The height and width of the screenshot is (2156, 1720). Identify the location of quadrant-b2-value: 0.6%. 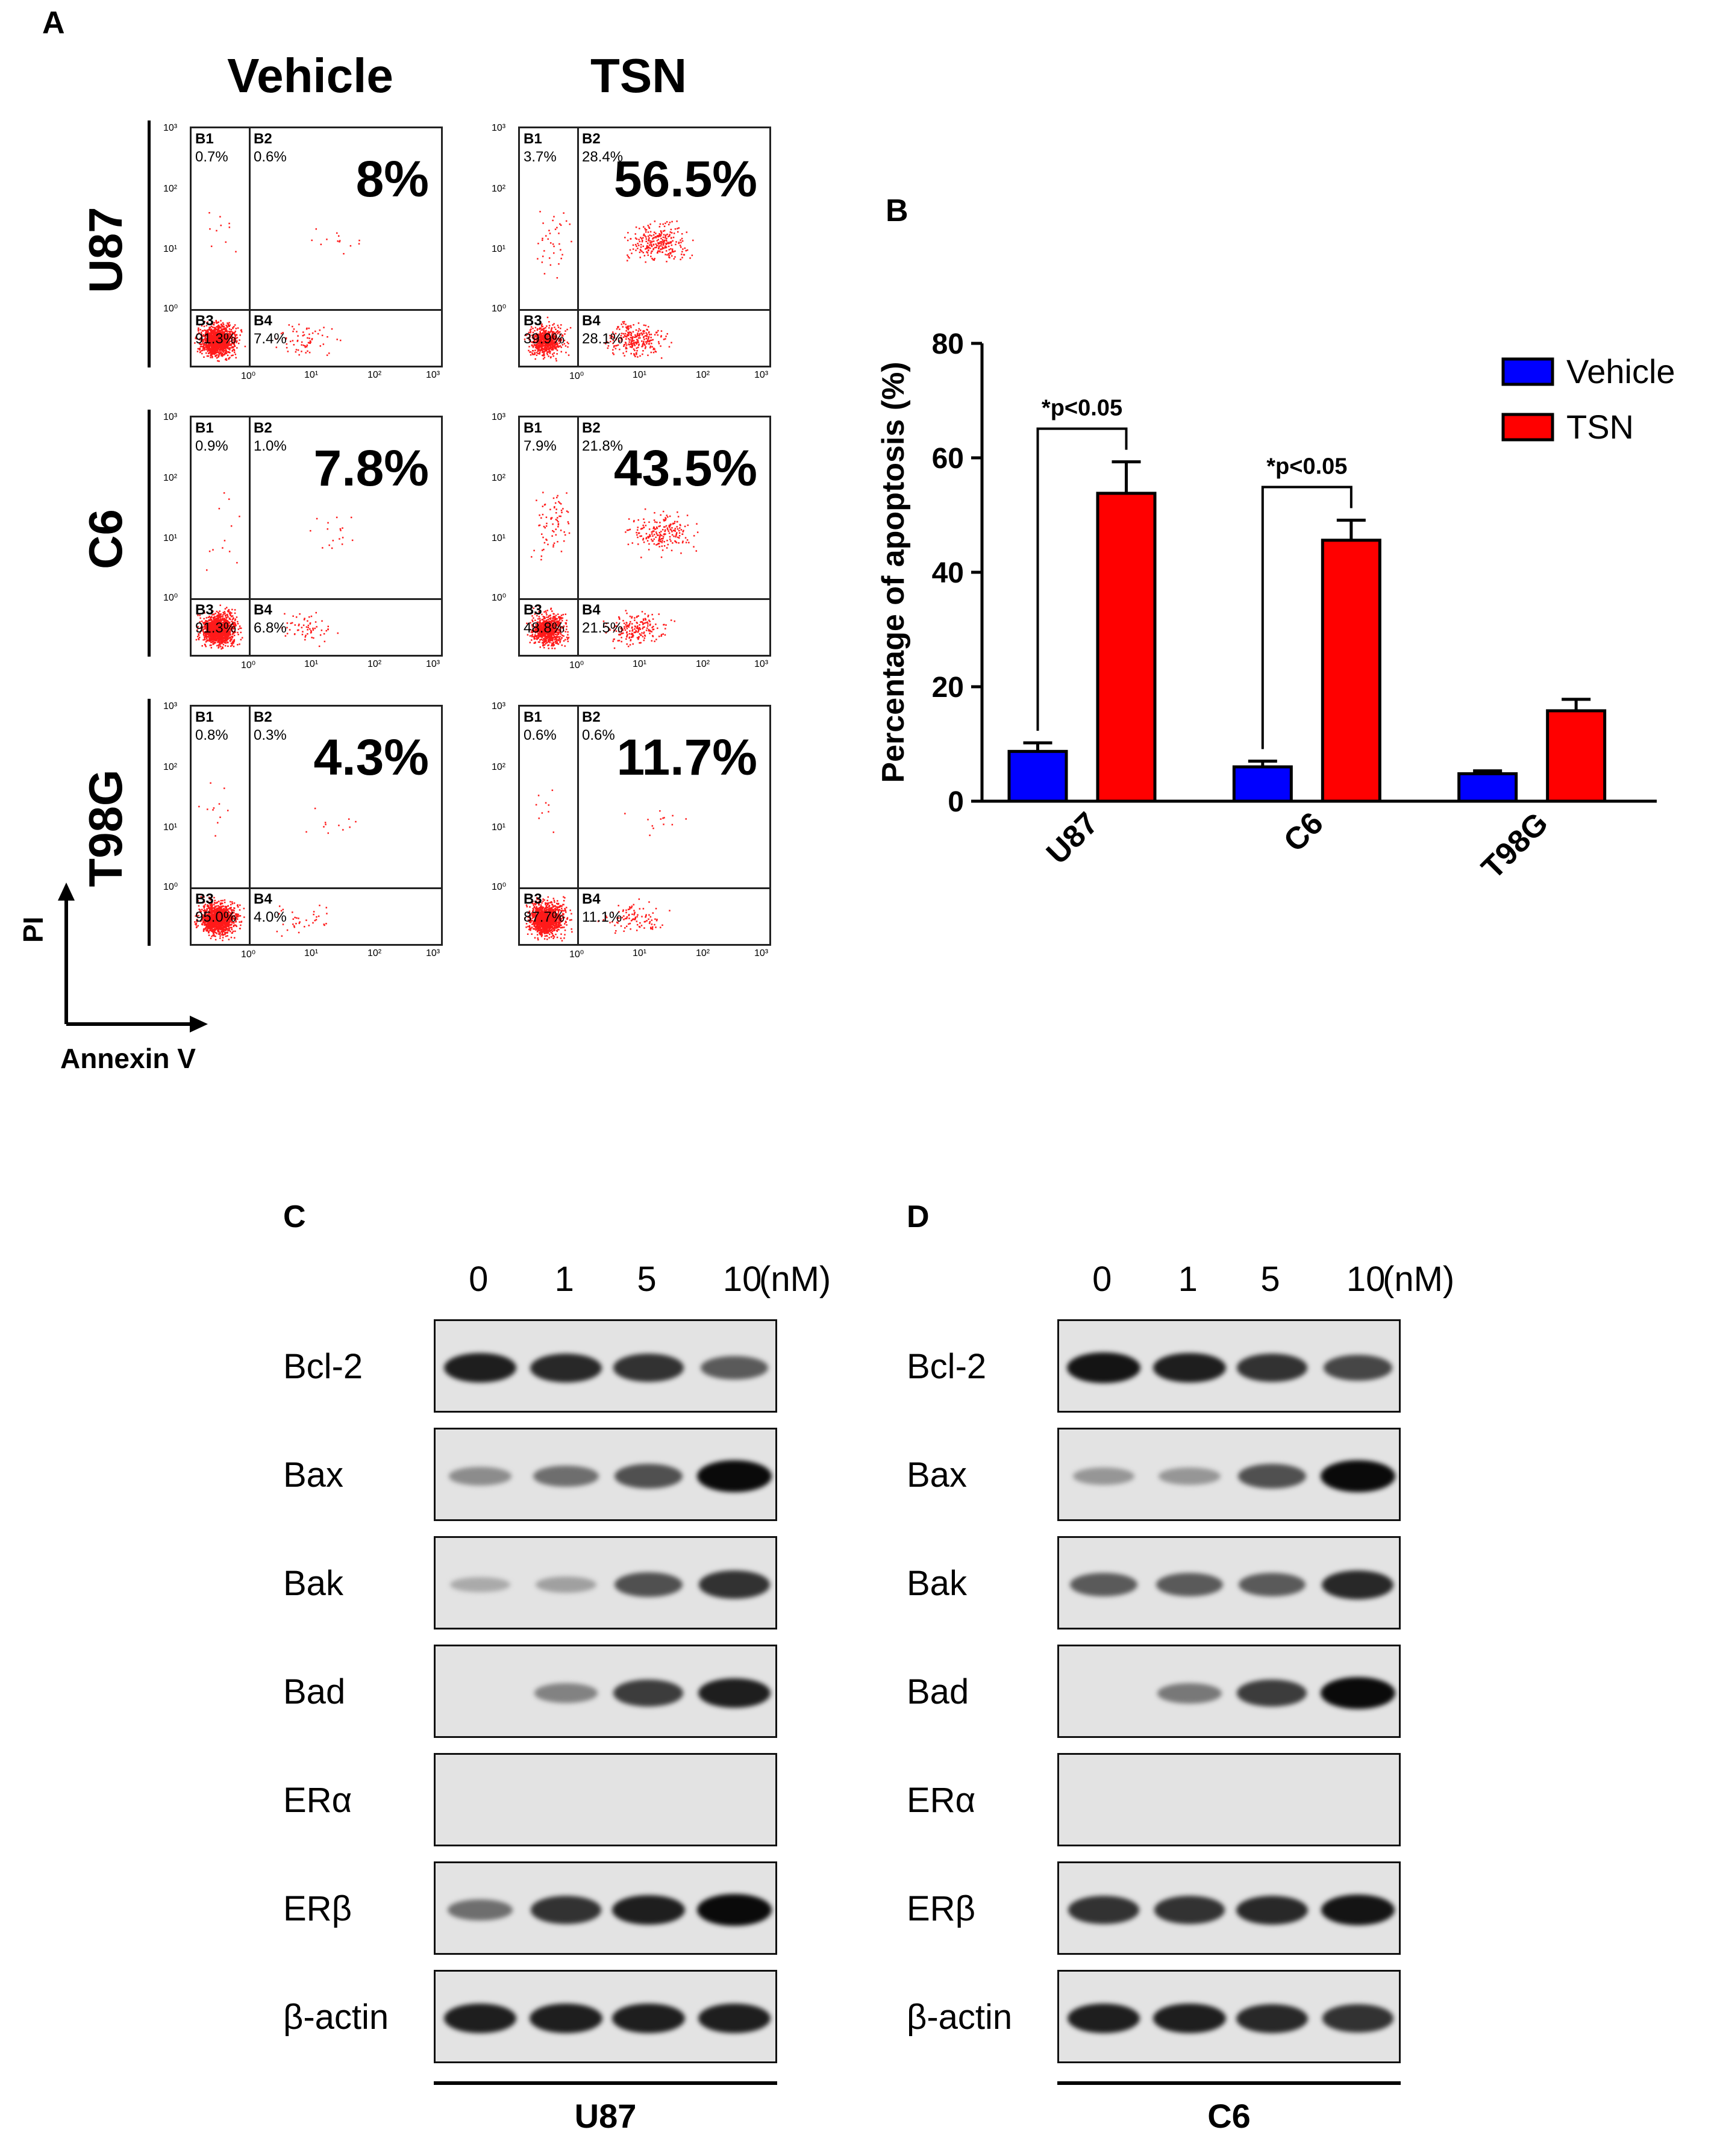
(270, 157).